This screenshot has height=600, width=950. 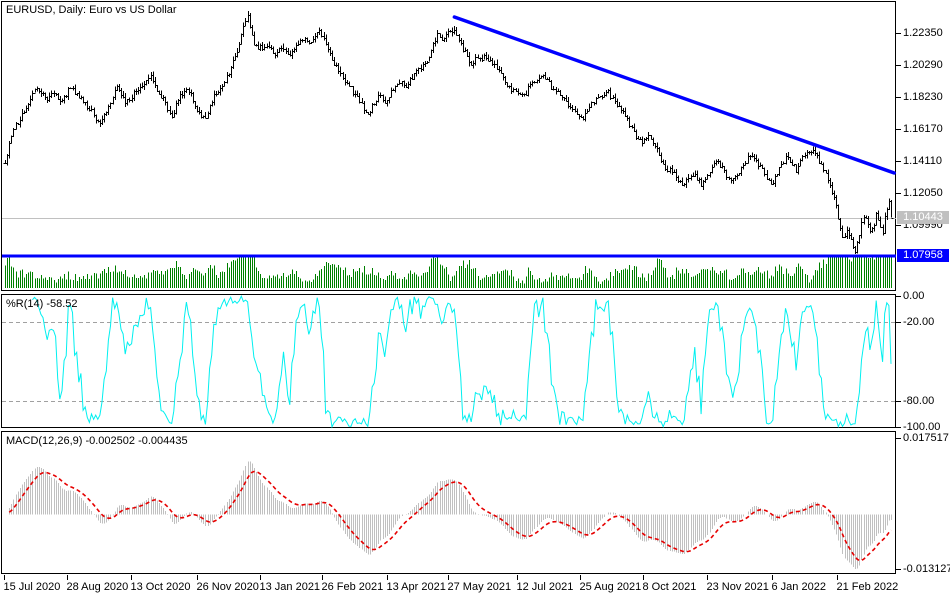 What do you see at coordinates (674, 95) in the screenshot?
I see `trendline` at bounding box center [674, 95].